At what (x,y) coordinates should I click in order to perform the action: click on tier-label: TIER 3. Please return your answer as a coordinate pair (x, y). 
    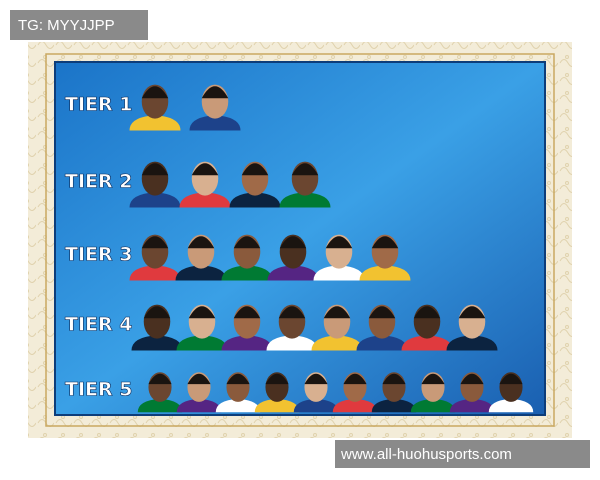
    Looking at the image, I should click on (98, 255).